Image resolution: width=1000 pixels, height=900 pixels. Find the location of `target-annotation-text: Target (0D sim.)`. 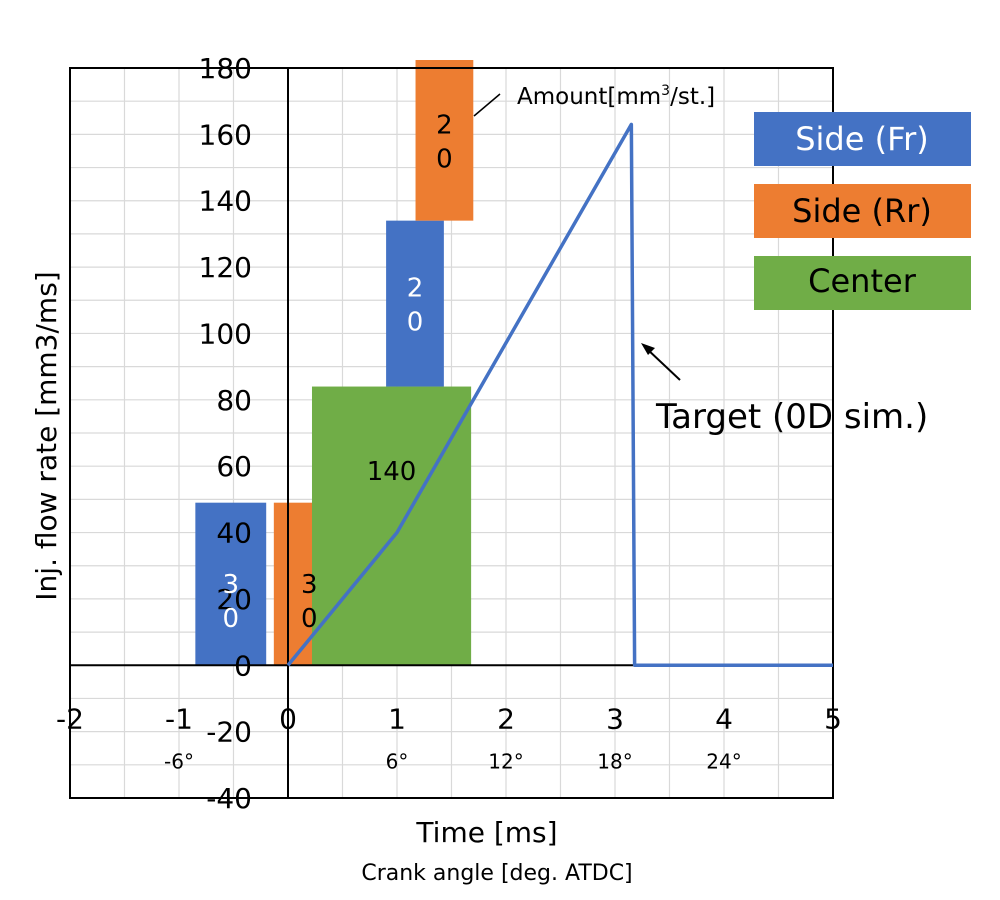

target-annotation-text: Target (0D sim.) is located at coordinates (791, 417).